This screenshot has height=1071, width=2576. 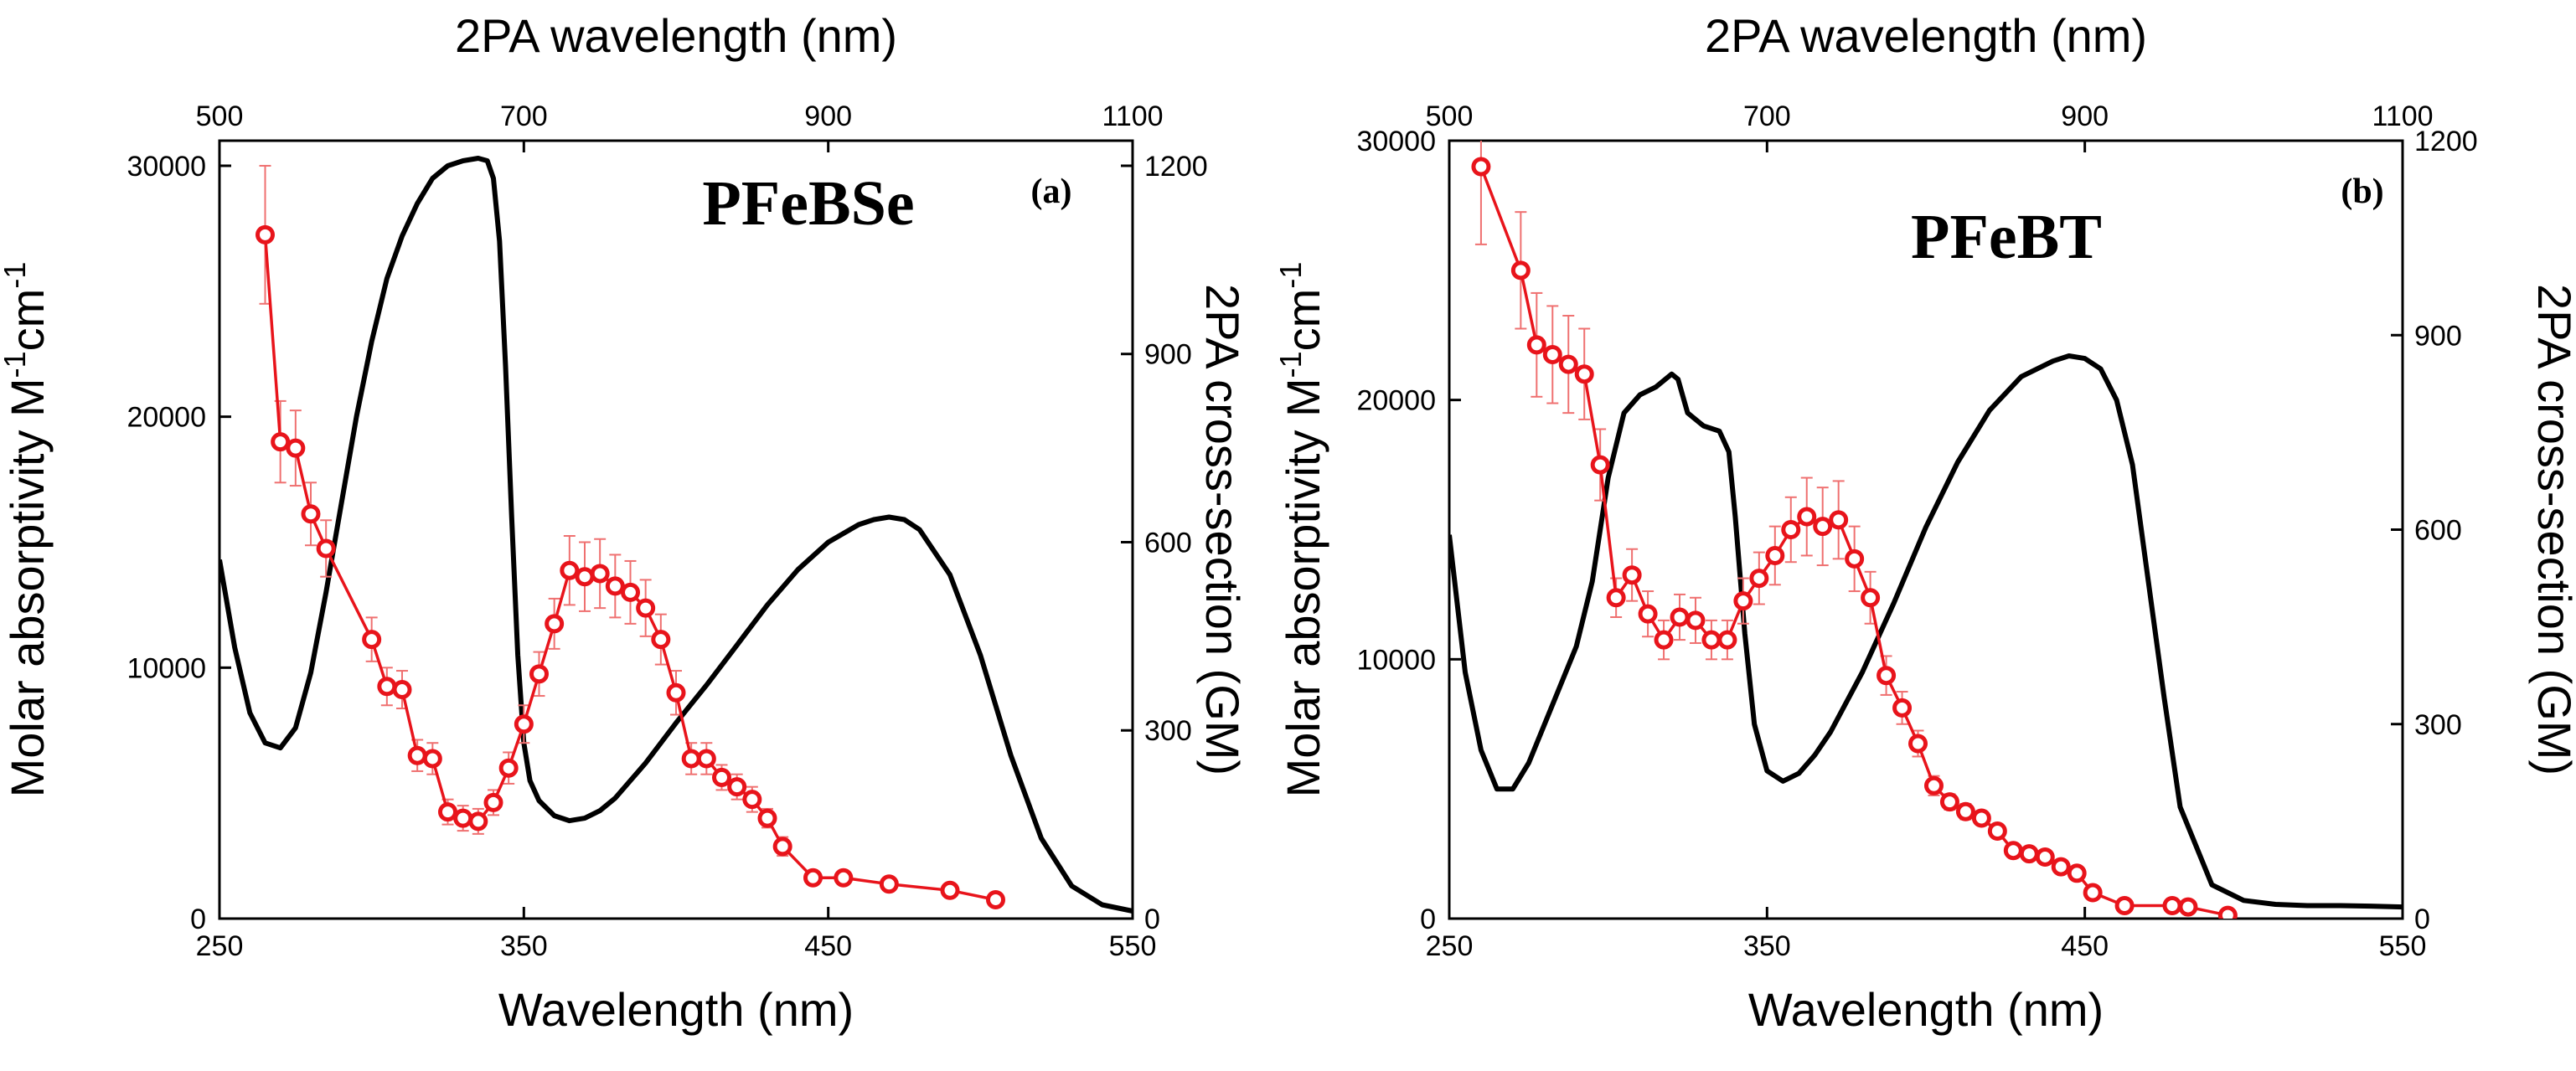 I want to click on x-tick-label: 250, so click(x=220, y=946).